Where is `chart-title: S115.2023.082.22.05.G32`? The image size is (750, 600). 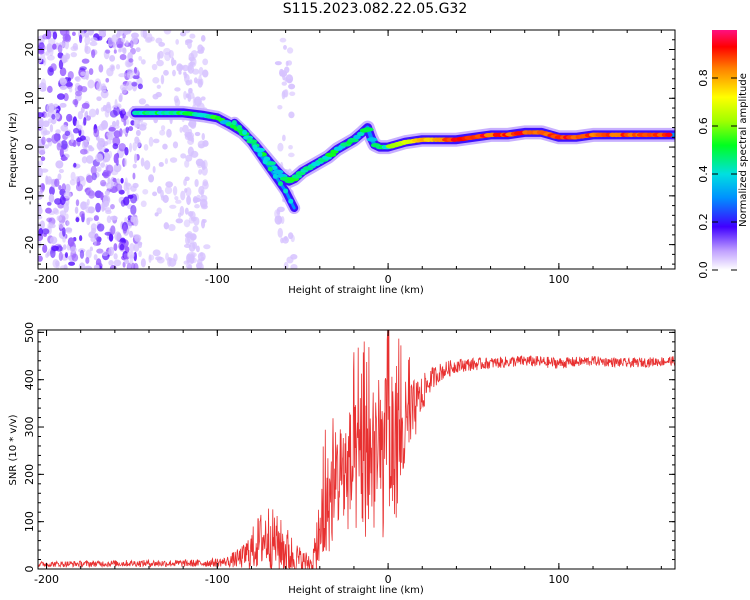 chart-title: S115.2023.082.22.05.G32 is located at coordinates (375, 9).